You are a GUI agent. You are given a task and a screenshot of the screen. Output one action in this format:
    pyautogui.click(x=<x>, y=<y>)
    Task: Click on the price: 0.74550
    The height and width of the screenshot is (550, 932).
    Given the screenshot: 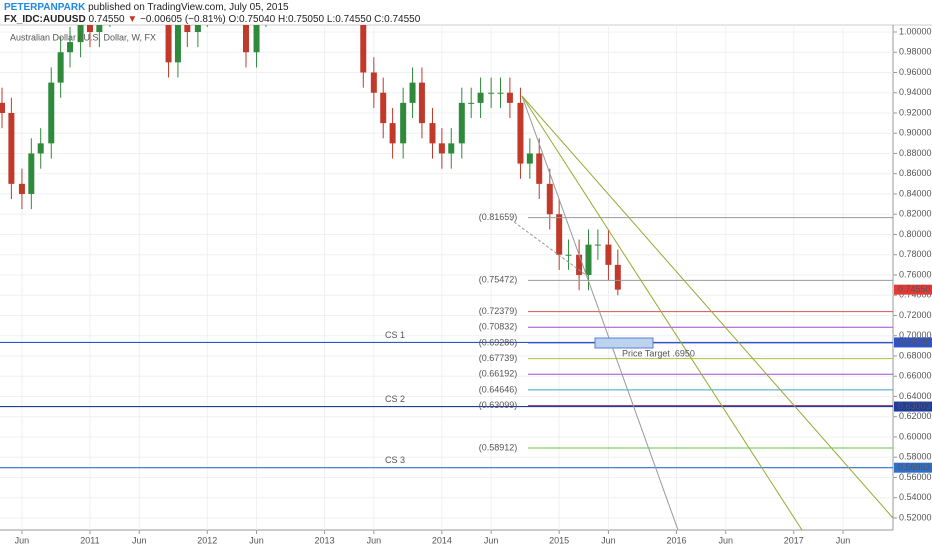 What is the action you would take?
    pyautogui.click(x=106, y=19)
    